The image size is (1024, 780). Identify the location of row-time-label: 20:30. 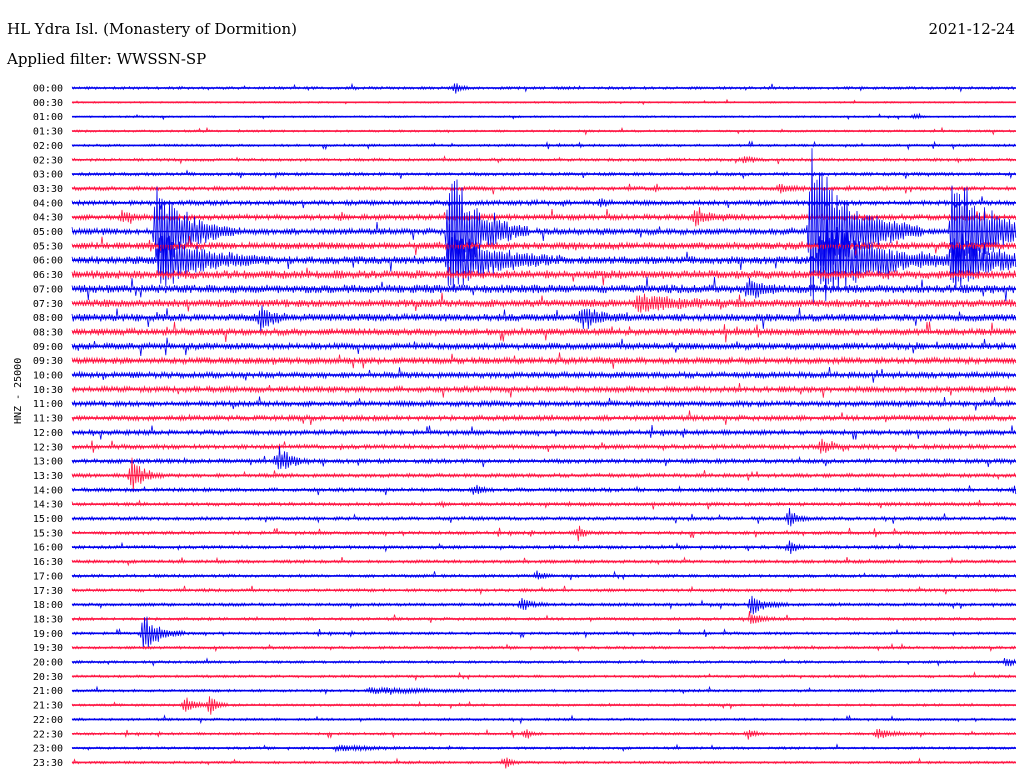
(48, 677).